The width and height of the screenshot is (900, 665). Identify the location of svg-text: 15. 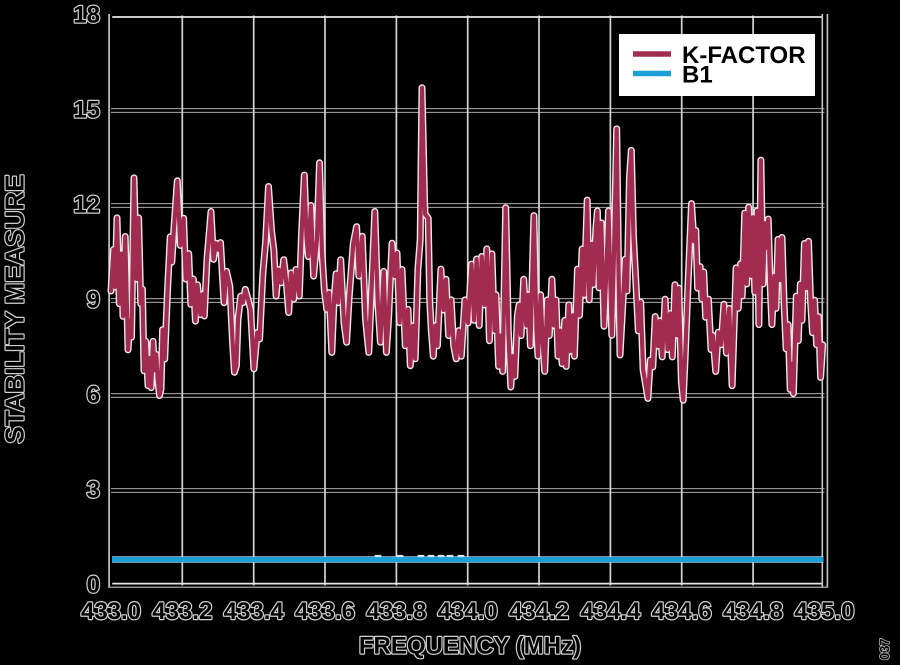
(86, 109).